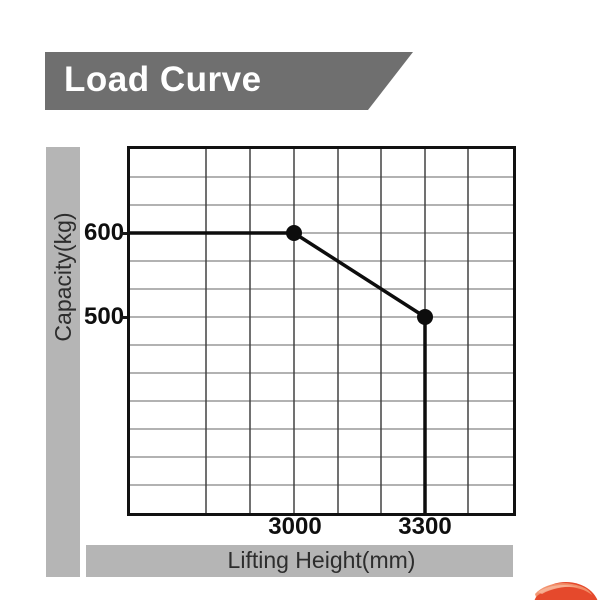 The image size is (600, 600). What do you see at coordinates (104, 316) in the screenshot?
I see `y-tick-label-500: 500` at bounding box center [104, 316].